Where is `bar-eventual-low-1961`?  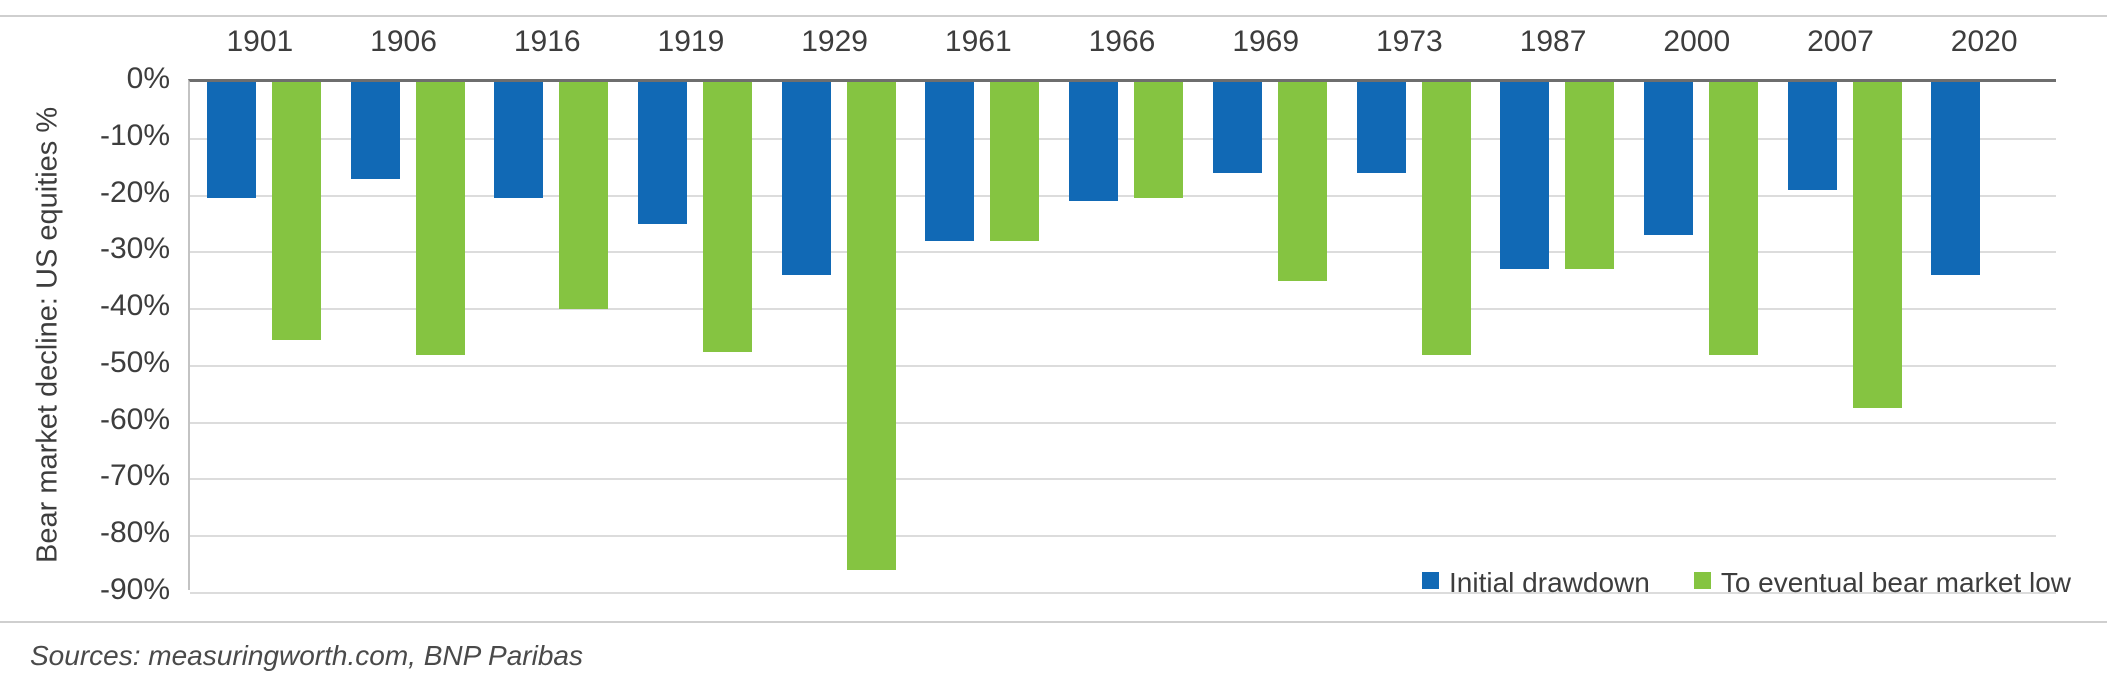 bar-eventual-low-1961 is located at coordinates (1015, 161).